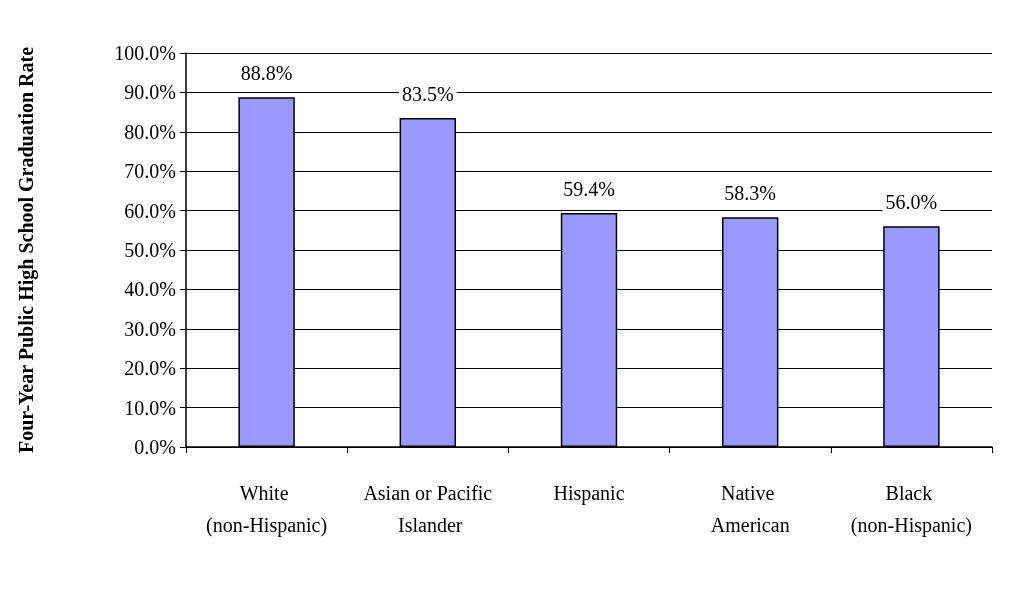  Describe the element at coordinates (150, 171) in the screenshot. I see `y-tick-label: 70.0%` at that location.